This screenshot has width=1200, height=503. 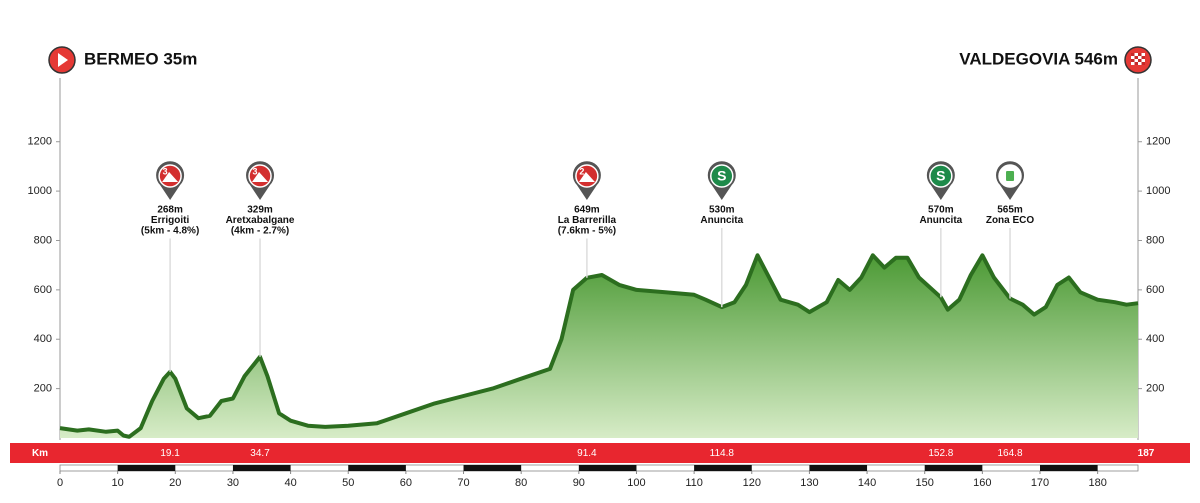 What do you see at coordinates (1040, 483) in the screenshot?
I see `x-tick-label: 170` at bounding box center [1040, 483].